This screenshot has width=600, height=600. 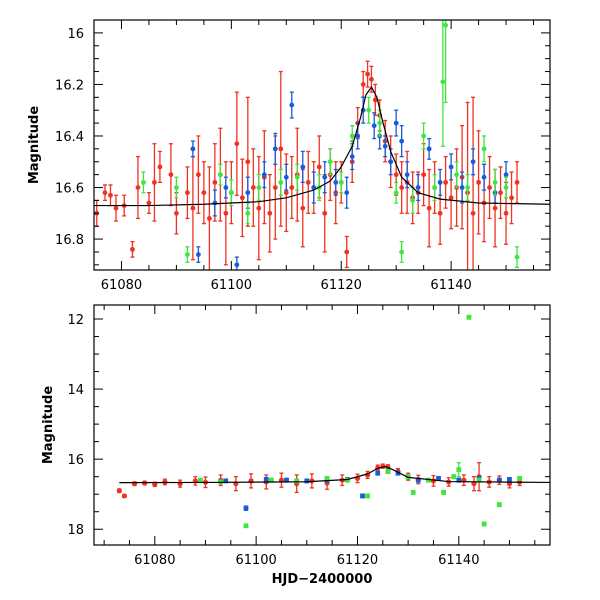 What do you see at coordinates (75, 530) in the screenshot?
I see `bottom-y-tick-label: 18` at bounding box center [75, 530].